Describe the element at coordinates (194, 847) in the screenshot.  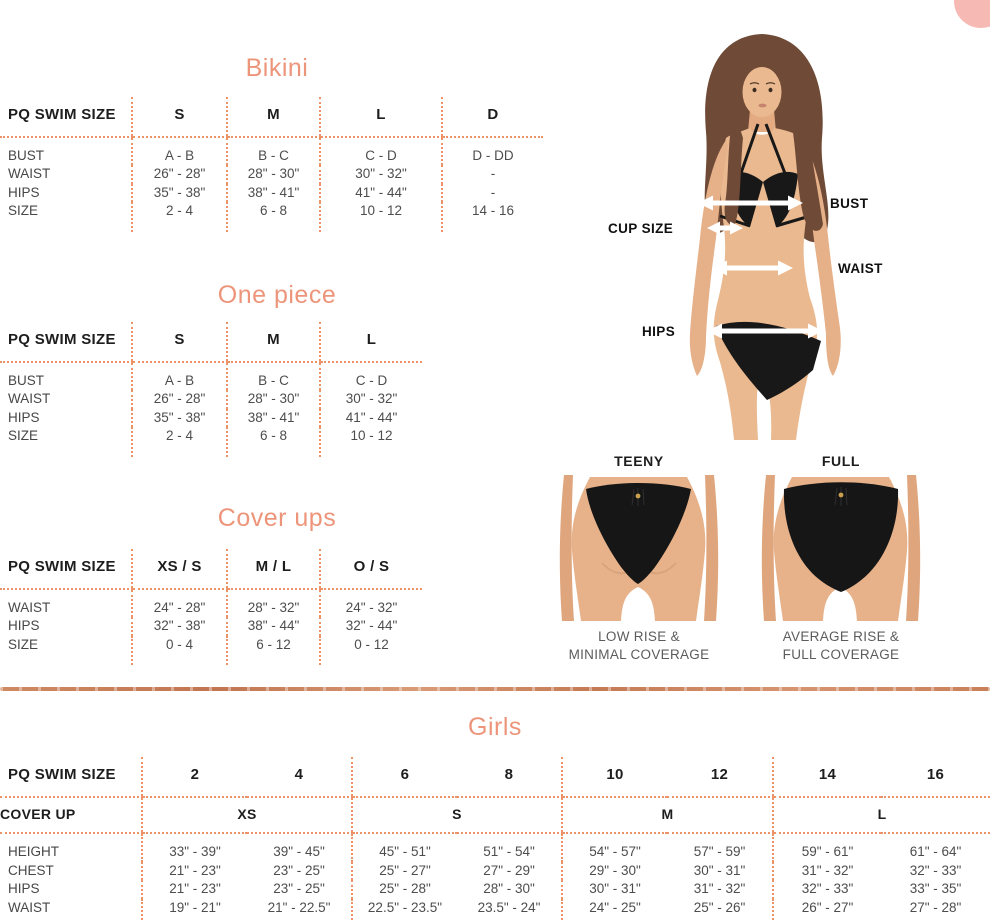
I see `size-cell: 33" - 39"` at that location.